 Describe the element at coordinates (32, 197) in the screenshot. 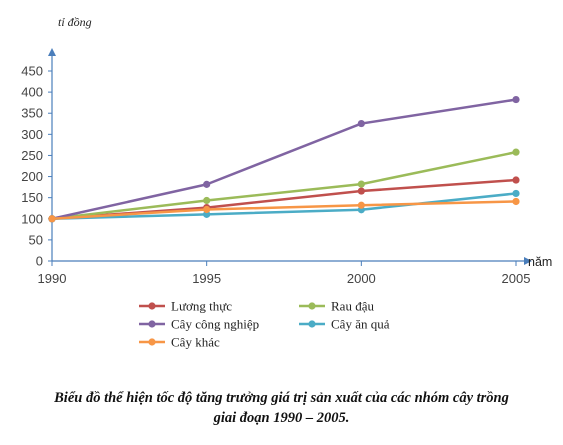

I see `y-tick-label: 150` at that location.